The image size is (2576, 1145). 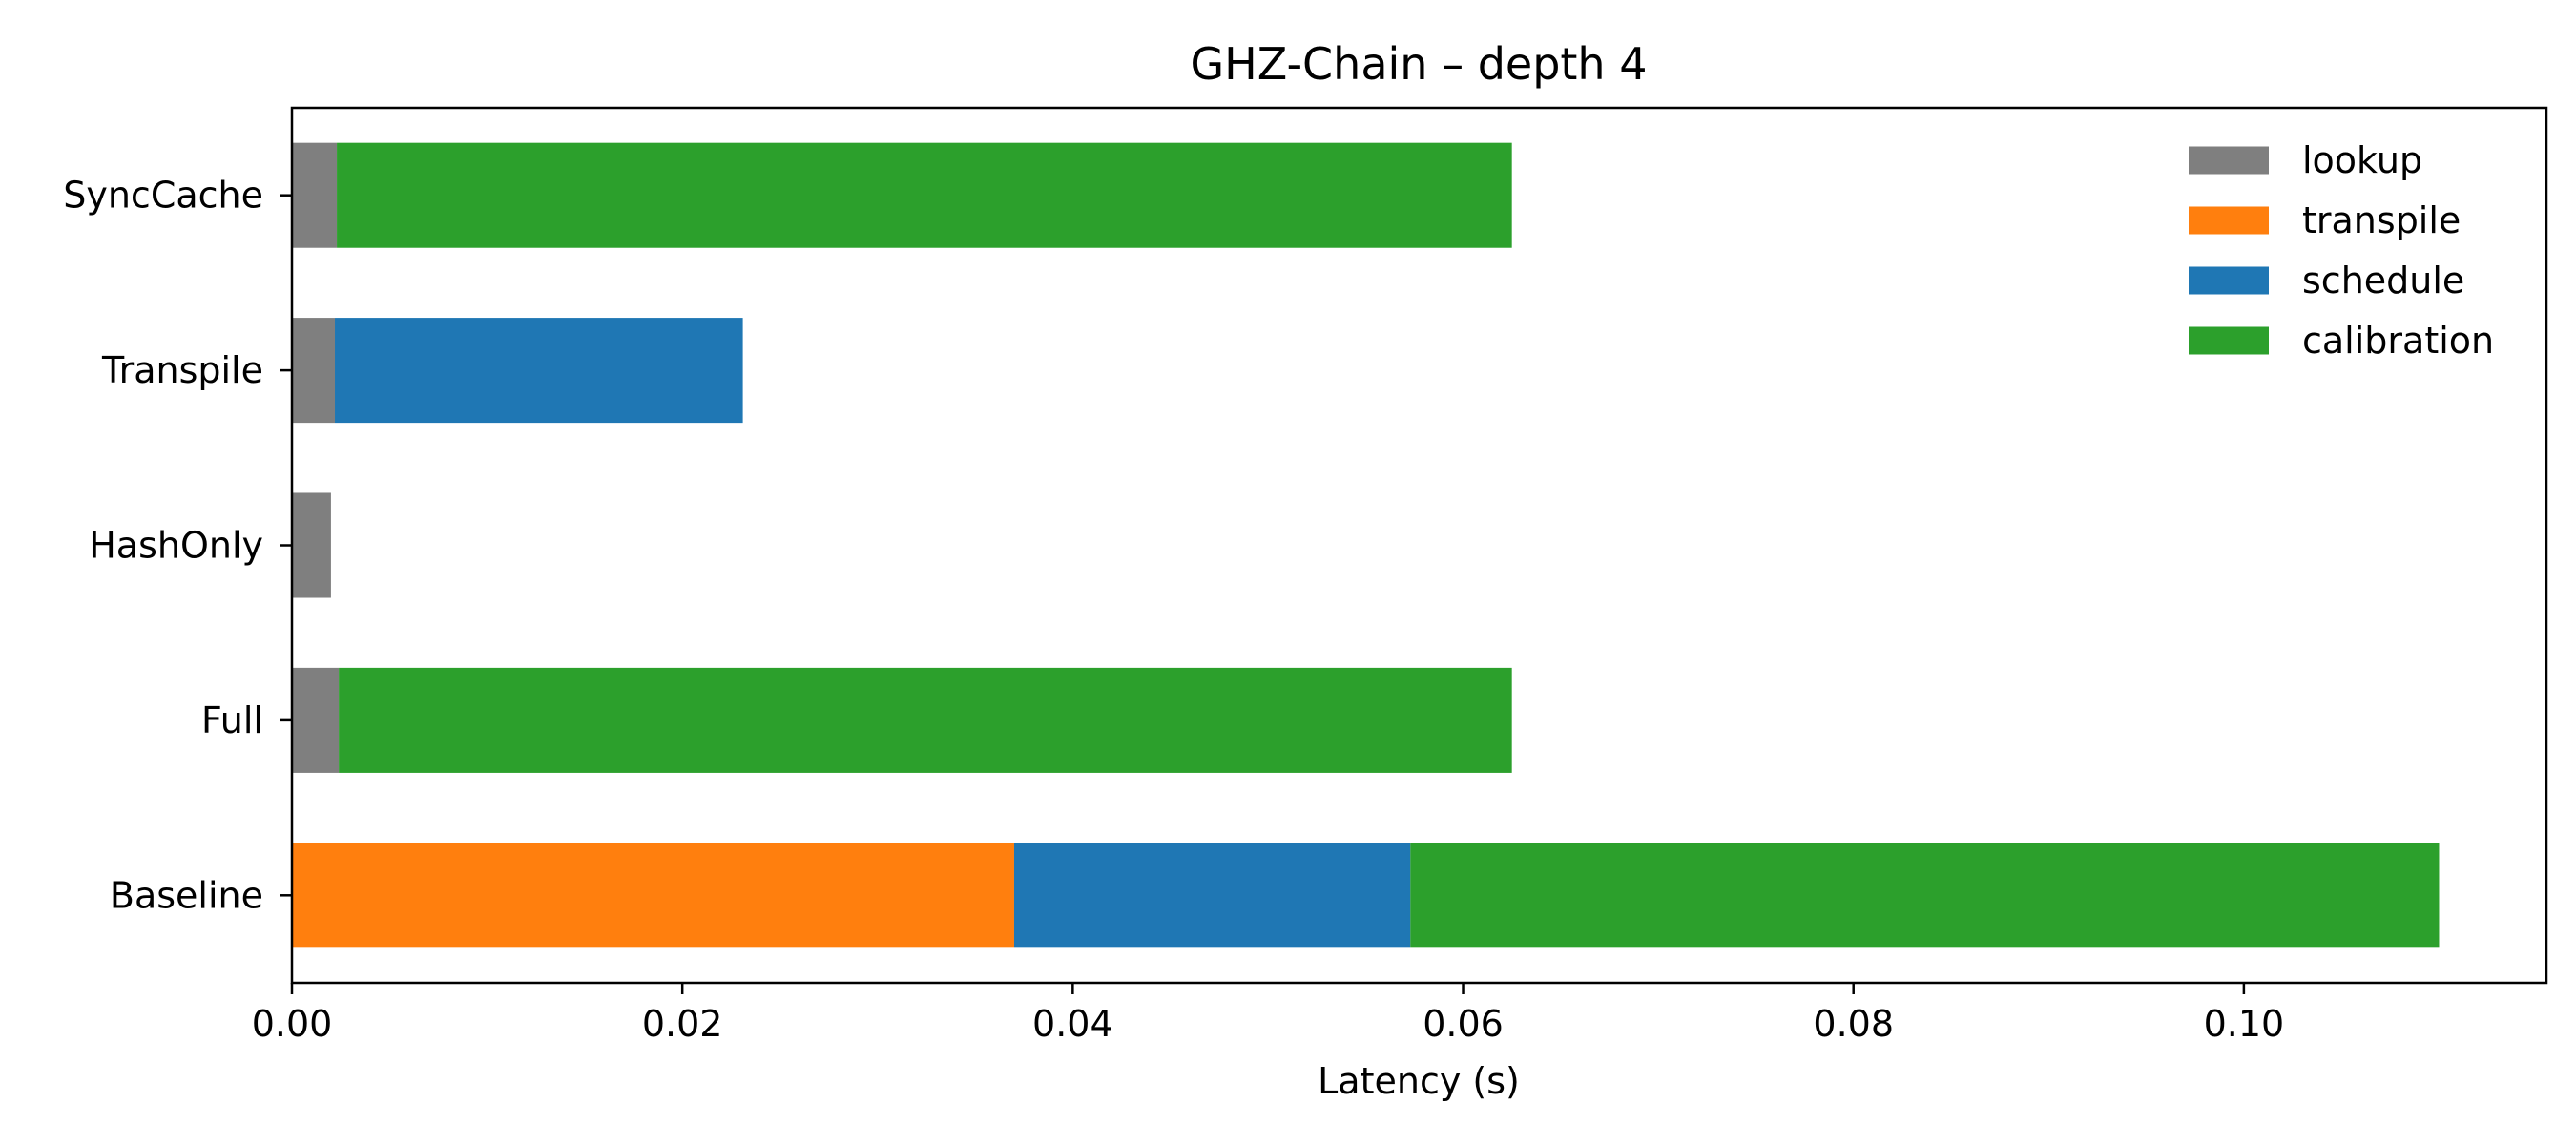 What do you see at coordinates (314, 371) in the screenshot?
I see `bar-transpile-lookup` at bounding box center [314, 371].